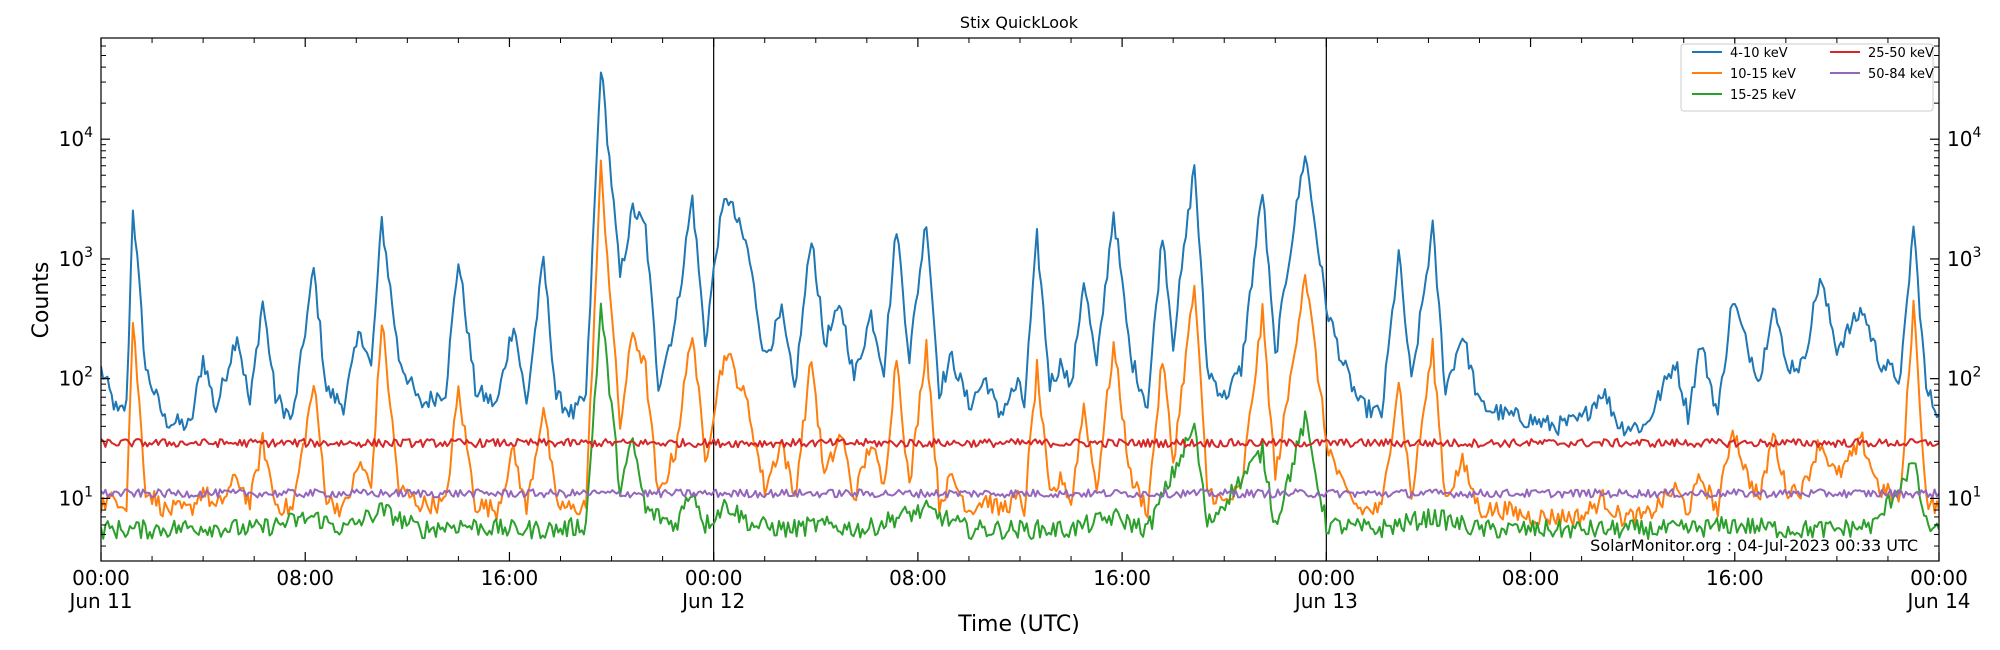 Image resolution: width=2000 pixels, height=650 pixels. What do you see at coordinates (76, 138) in the screenshot?
I see `y-tick-label-left-3: 10⁴` at bounding box center [76, 138].